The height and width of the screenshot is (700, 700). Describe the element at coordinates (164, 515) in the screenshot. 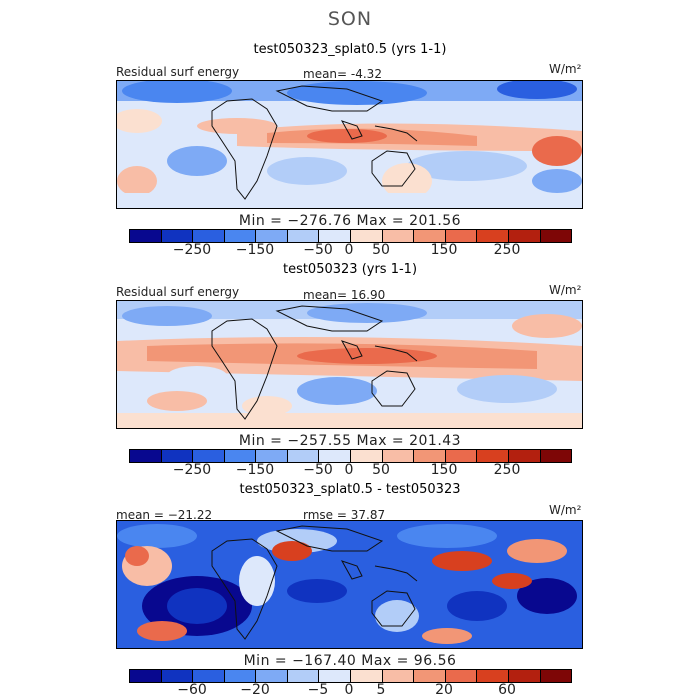

I see `panel-3-mean-label: mean = −21.22` at that location.